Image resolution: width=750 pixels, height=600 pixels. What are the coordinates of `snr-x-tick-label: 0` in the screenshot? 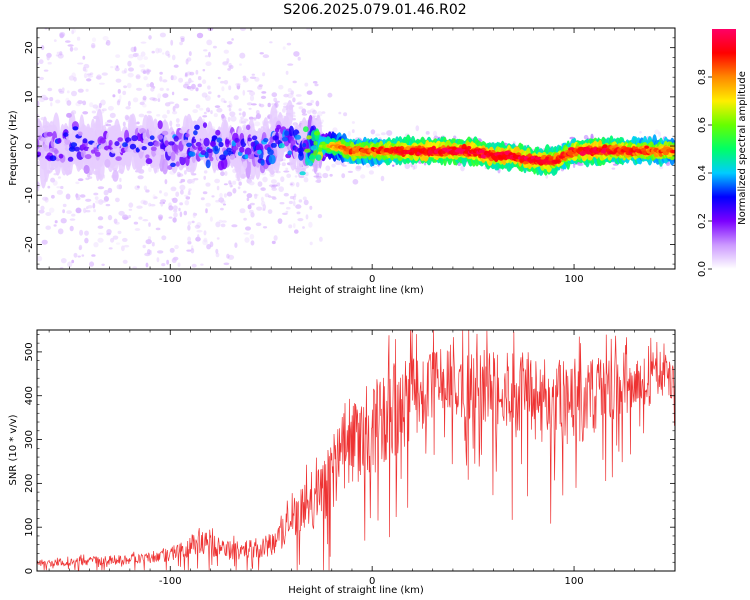 It's located at (372, 581).